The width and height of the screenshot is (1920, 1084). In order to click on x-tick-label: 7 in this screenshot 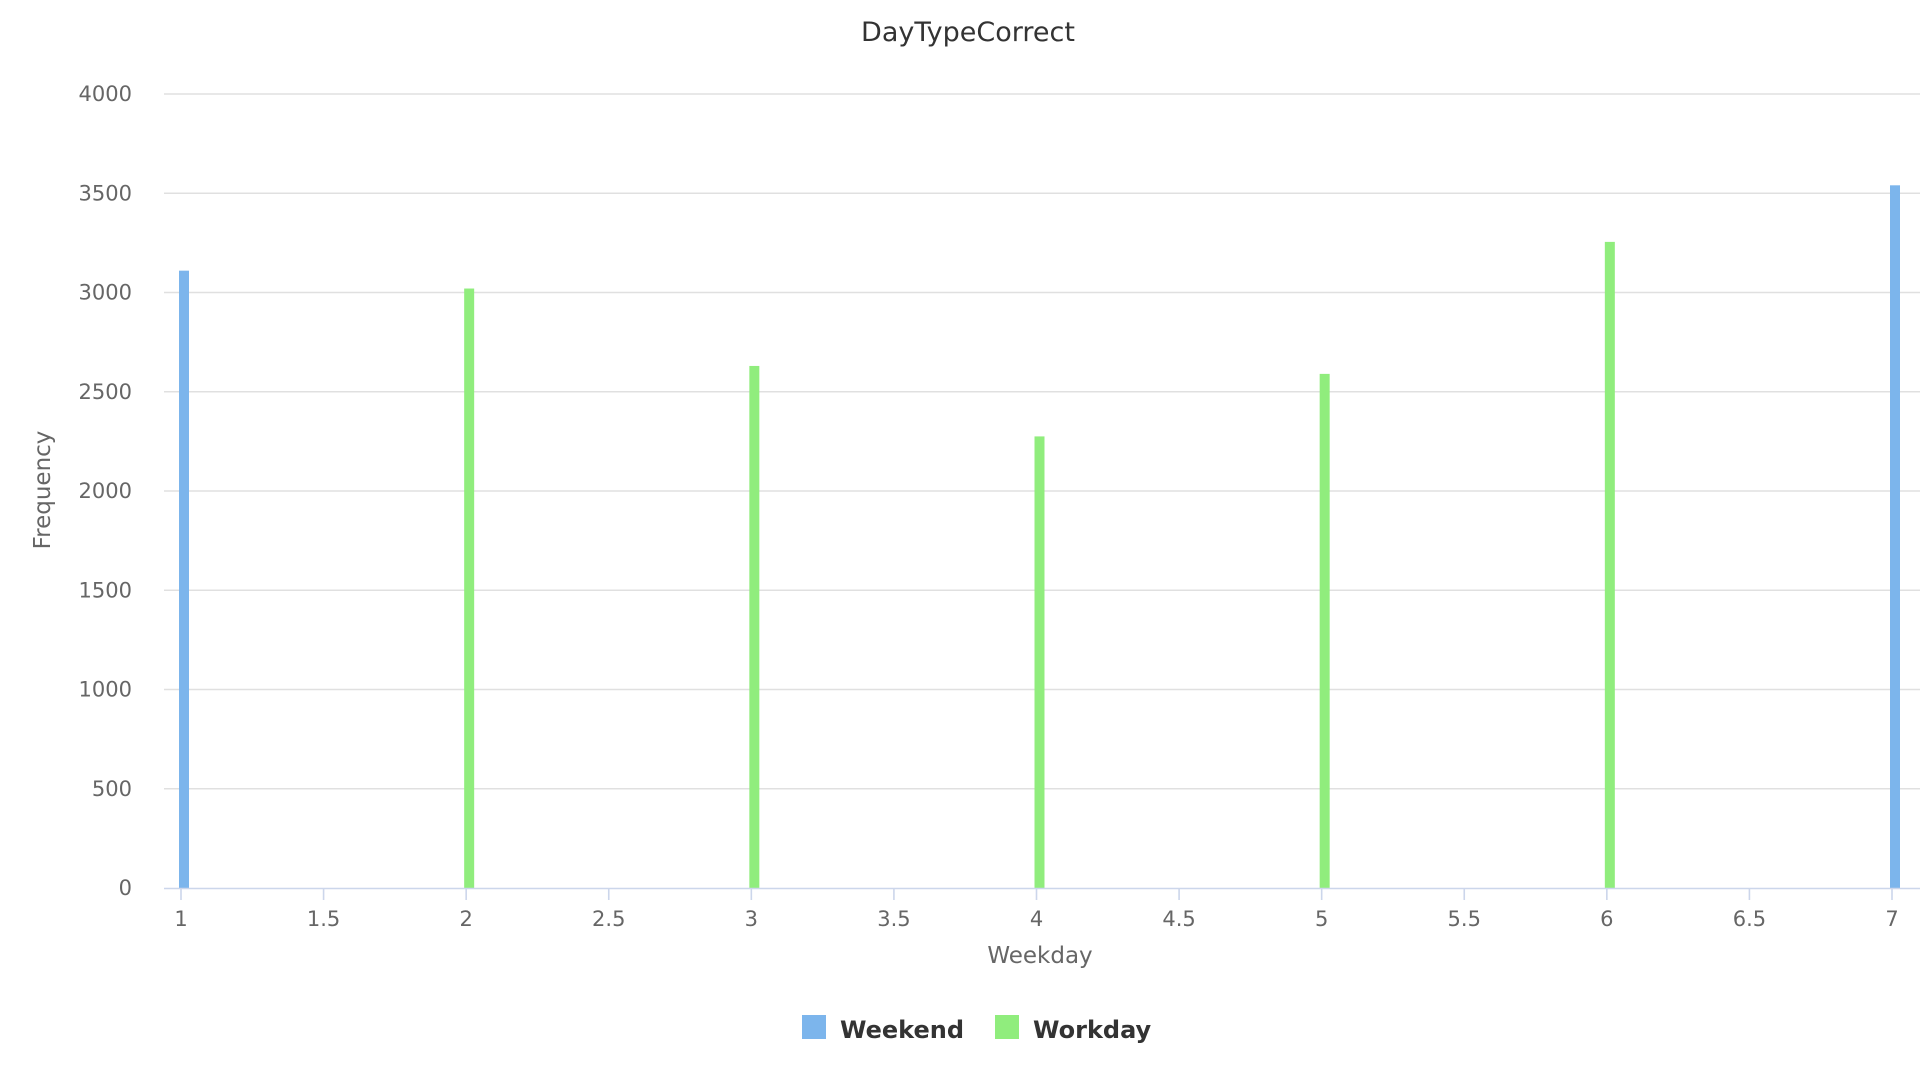, I will do `click(1891, 919)`.